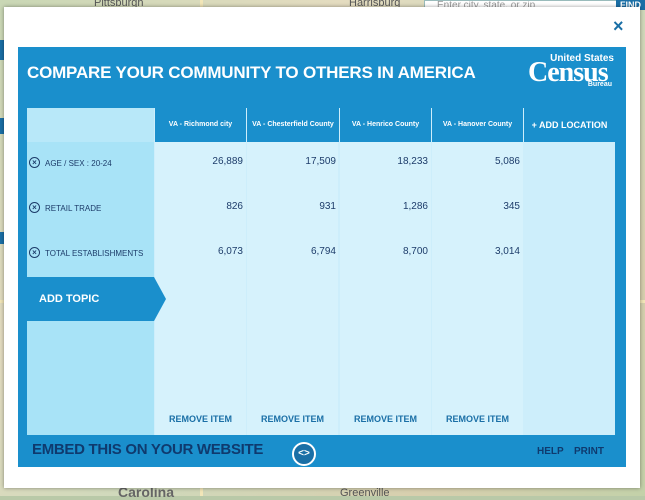  I want to click on data-cell: 26,889, so click(227, 161).